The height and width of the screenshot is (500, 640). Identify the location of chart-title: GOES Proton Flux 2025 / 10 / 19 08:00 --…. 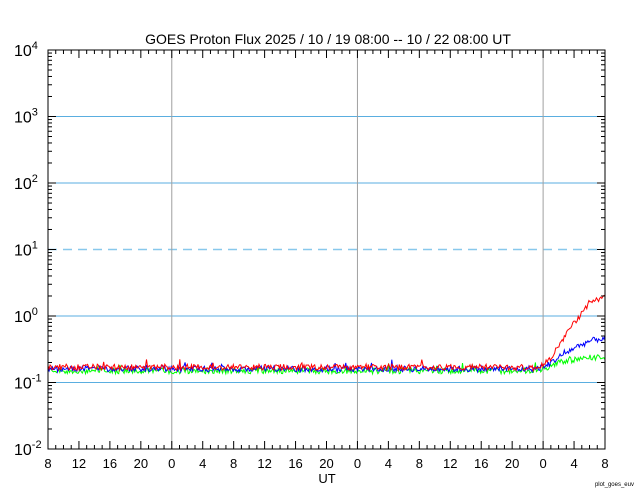
(328, 39).